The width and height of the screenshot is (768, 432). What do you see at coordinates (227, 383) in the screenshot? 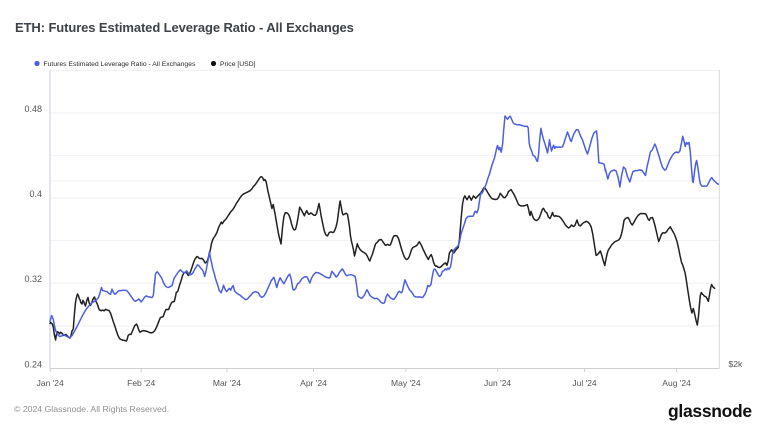
I see `svg-text: Mar '24` at bounding box center [227, 383].